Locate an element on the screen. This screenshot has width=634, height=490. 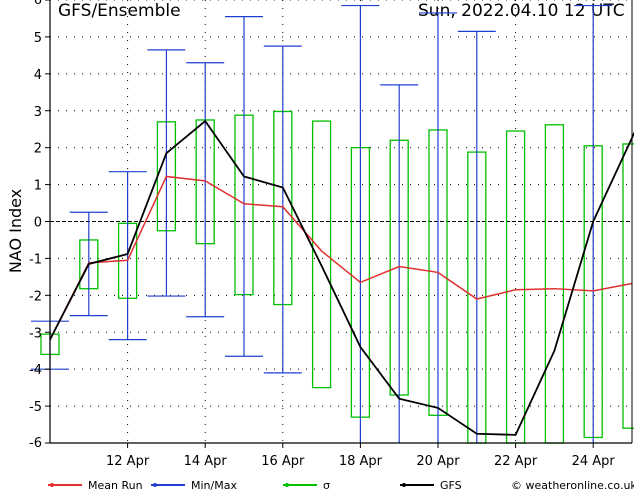
run-label: Sun, 2022.04.10 12 UTC is located at coordinates (521, 11).